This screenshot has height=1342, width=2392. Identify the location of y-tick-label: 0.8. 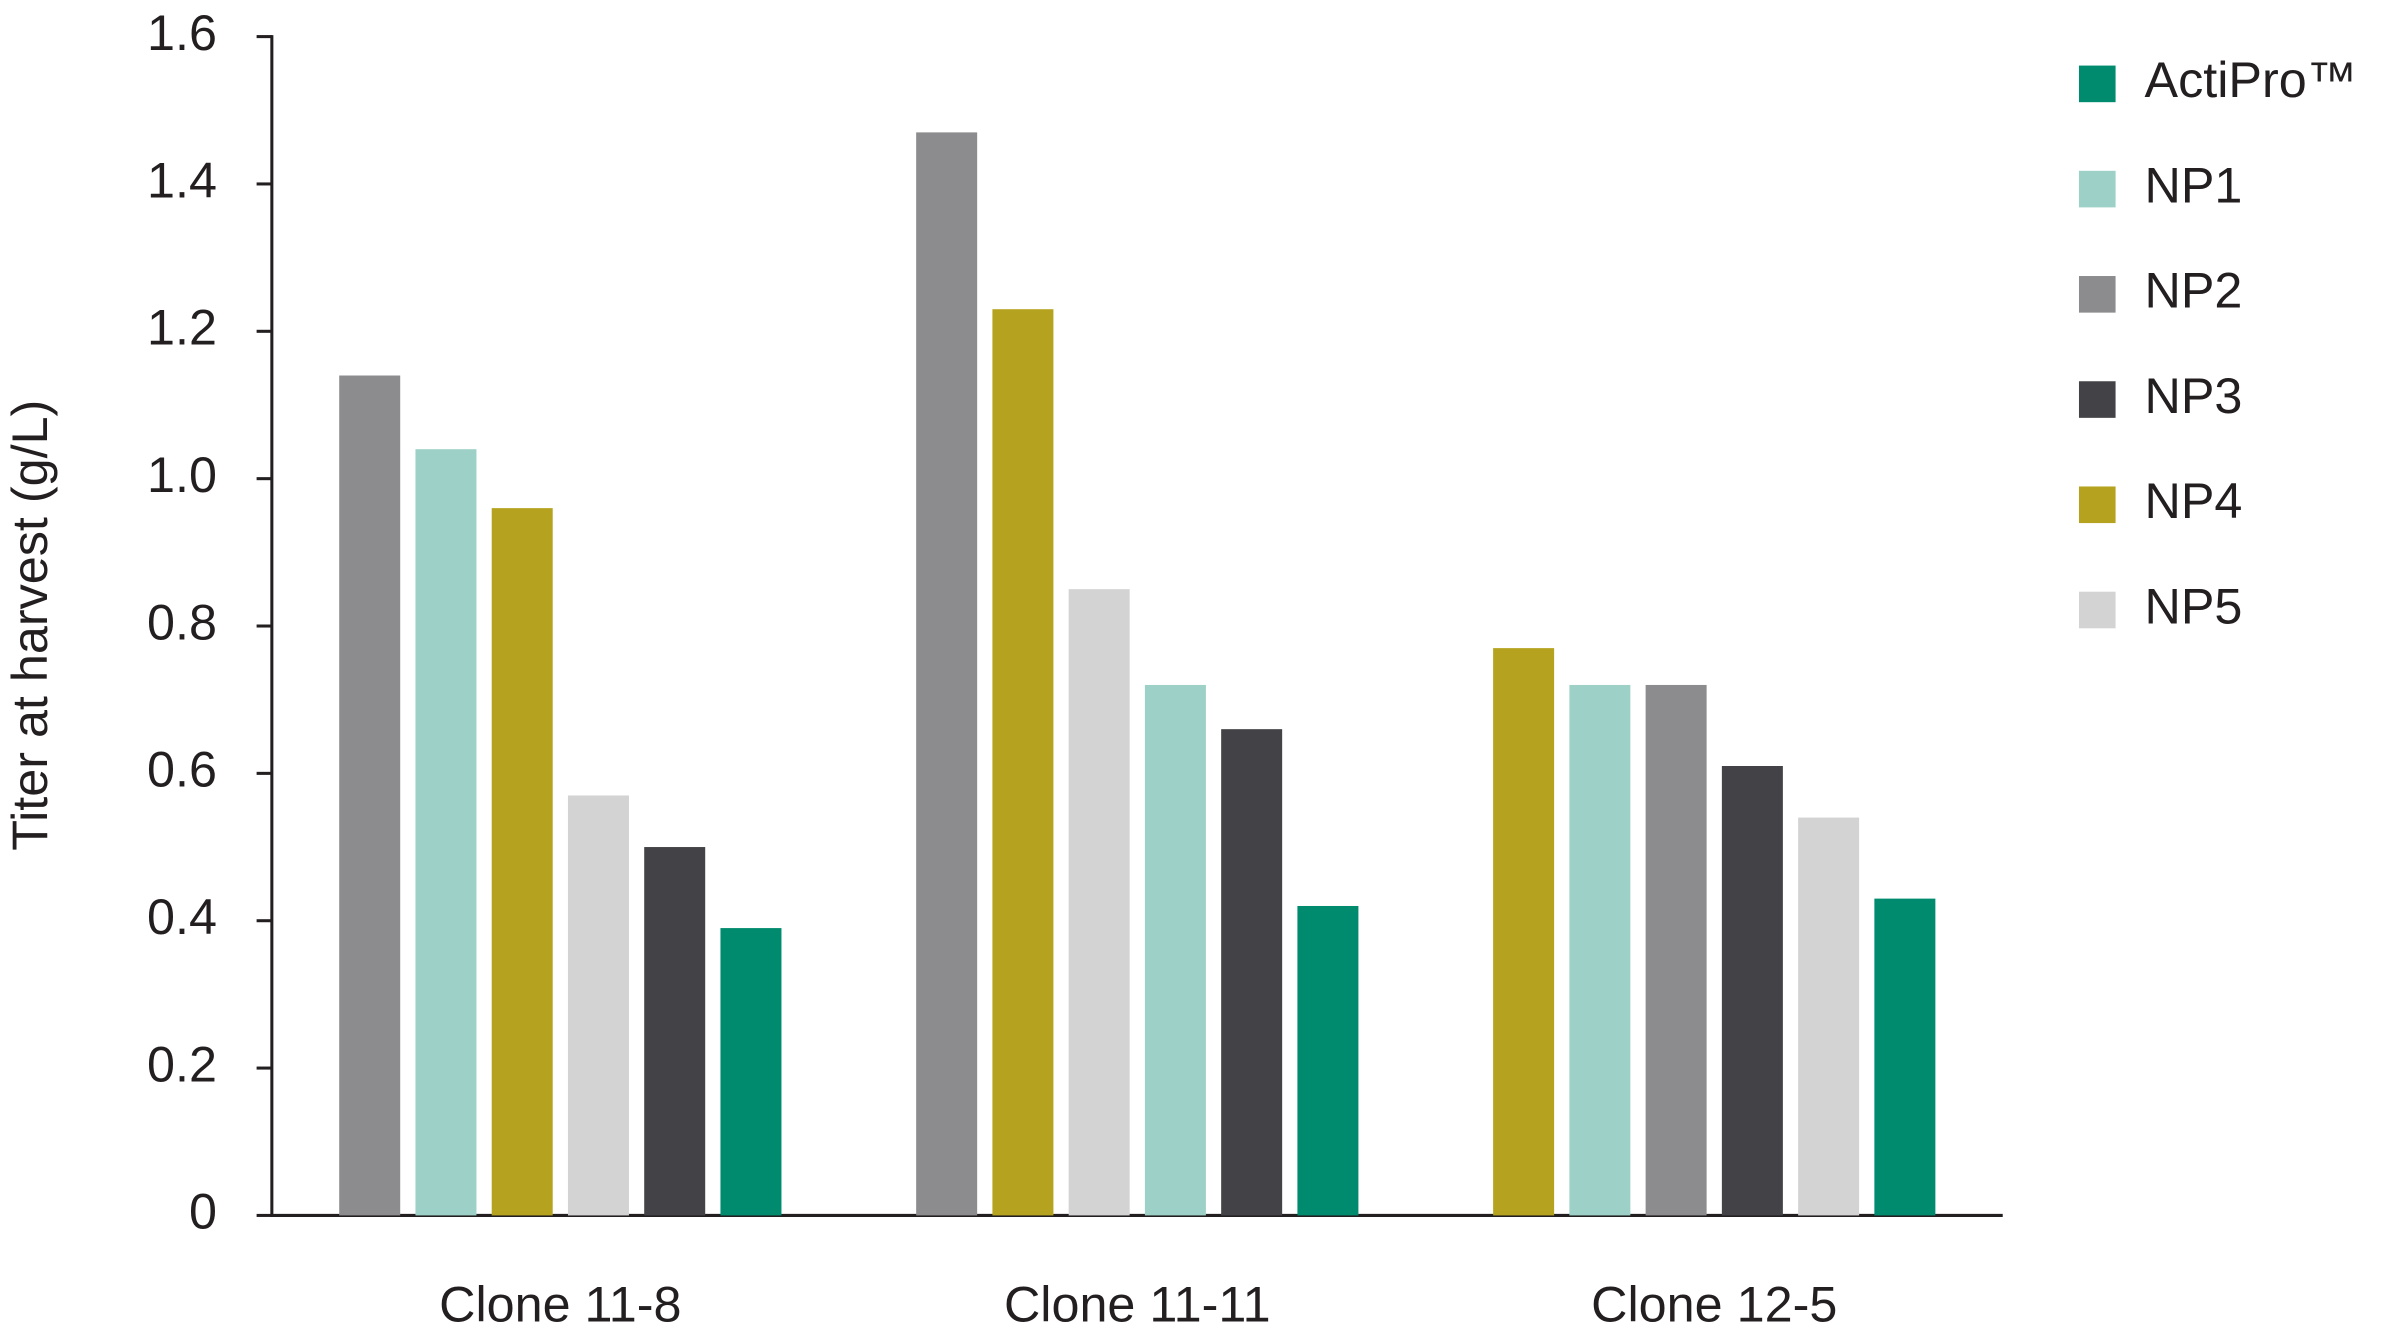
(182, 621).